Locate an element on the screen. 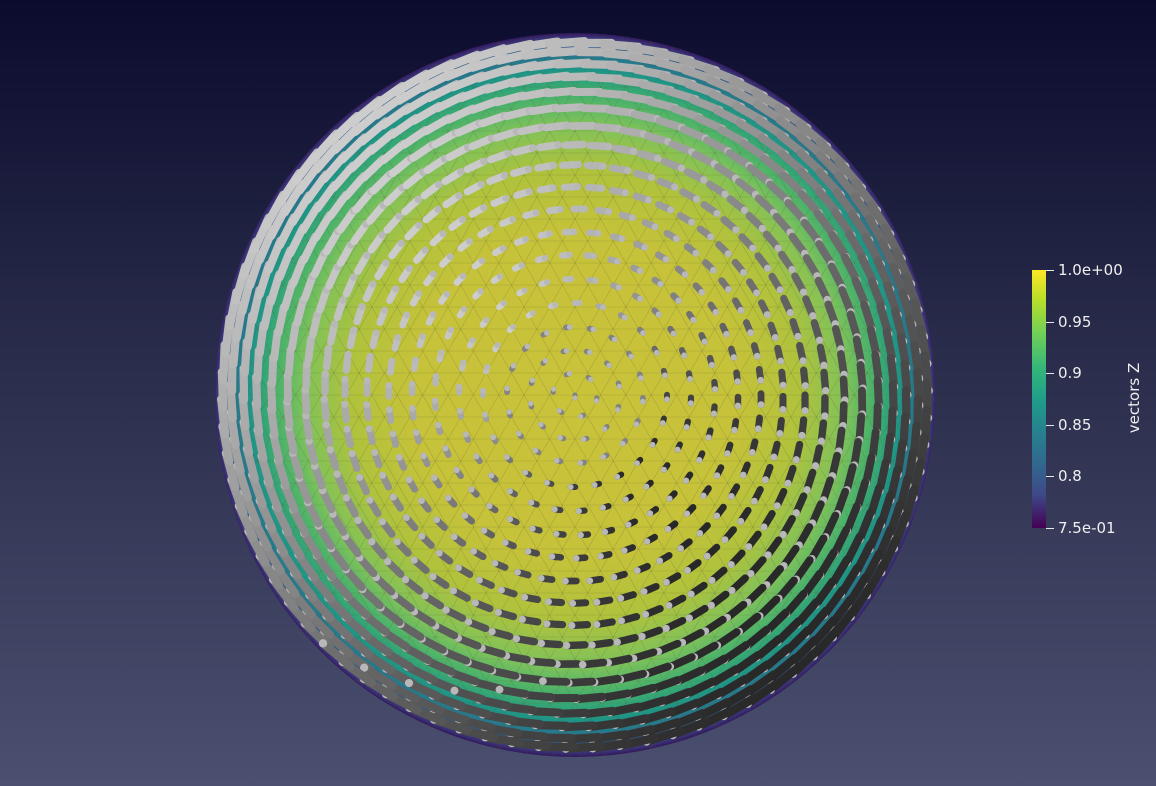  color-legend: 1.0e+00 0.95 0.9 0.85 0.8 7.5e-01 is located at coordinates (1077, 399).